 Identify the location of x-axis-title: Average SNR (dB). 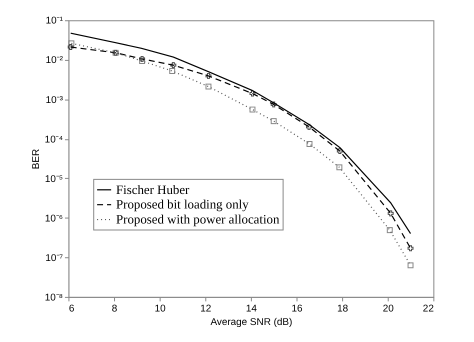
(251, 322).